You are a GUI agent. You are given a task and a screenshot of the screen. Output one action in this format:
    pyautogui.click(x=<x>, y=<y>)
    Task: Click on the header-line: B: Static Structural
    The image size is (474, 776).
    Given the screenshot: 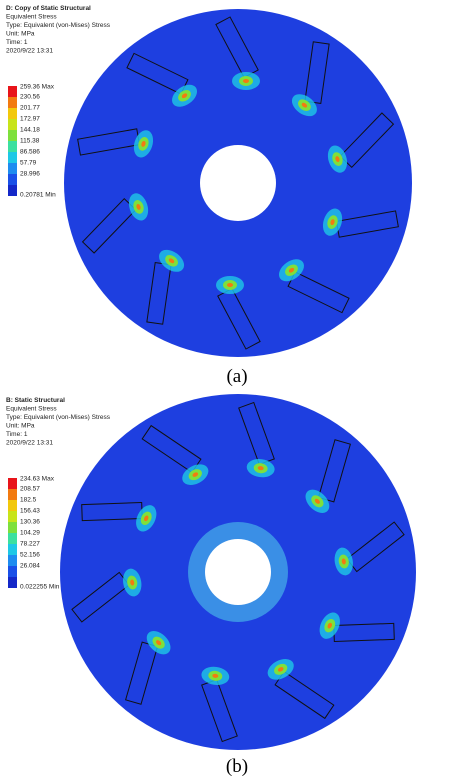 What is the action you would take?
    pyautogui.click(x=35, y=400)
    